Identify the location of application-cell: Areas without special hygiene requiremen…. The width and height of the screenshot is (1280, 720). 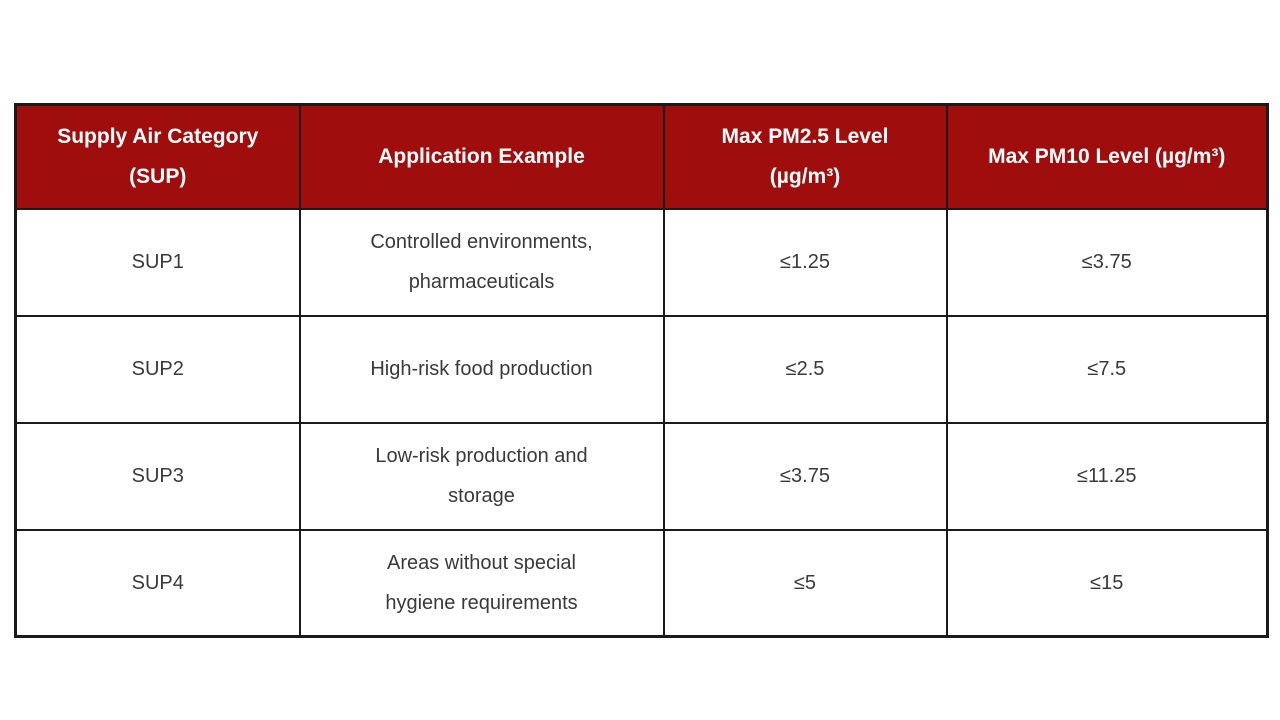
(481, 583).